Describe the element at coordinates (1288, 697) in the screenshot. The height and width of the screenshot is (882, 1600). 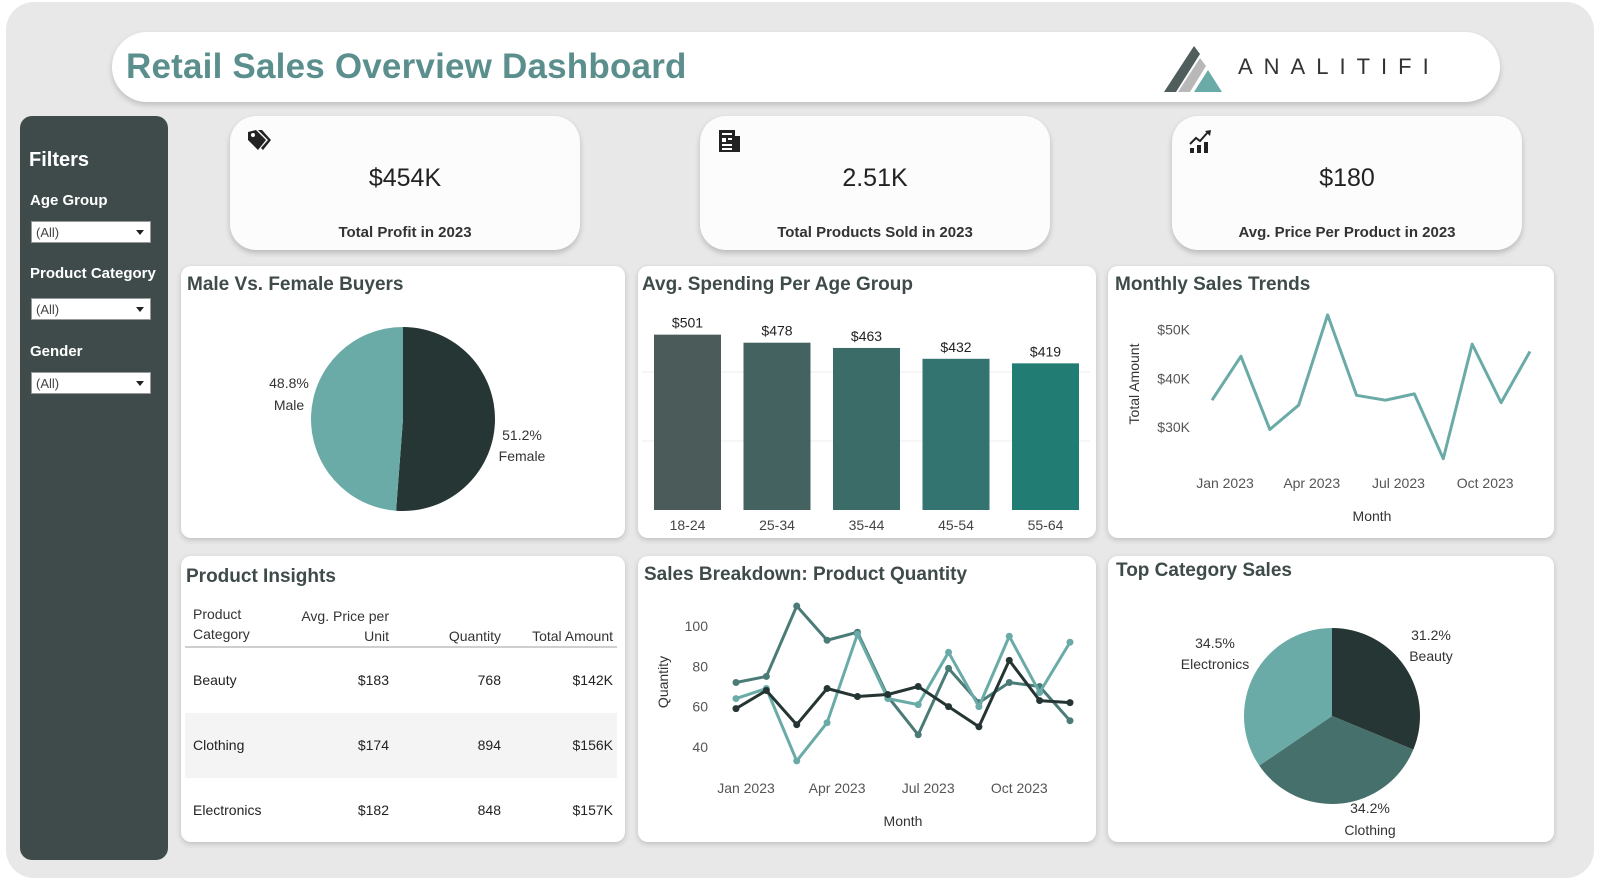
I see `category-slice-electronics` at that location.